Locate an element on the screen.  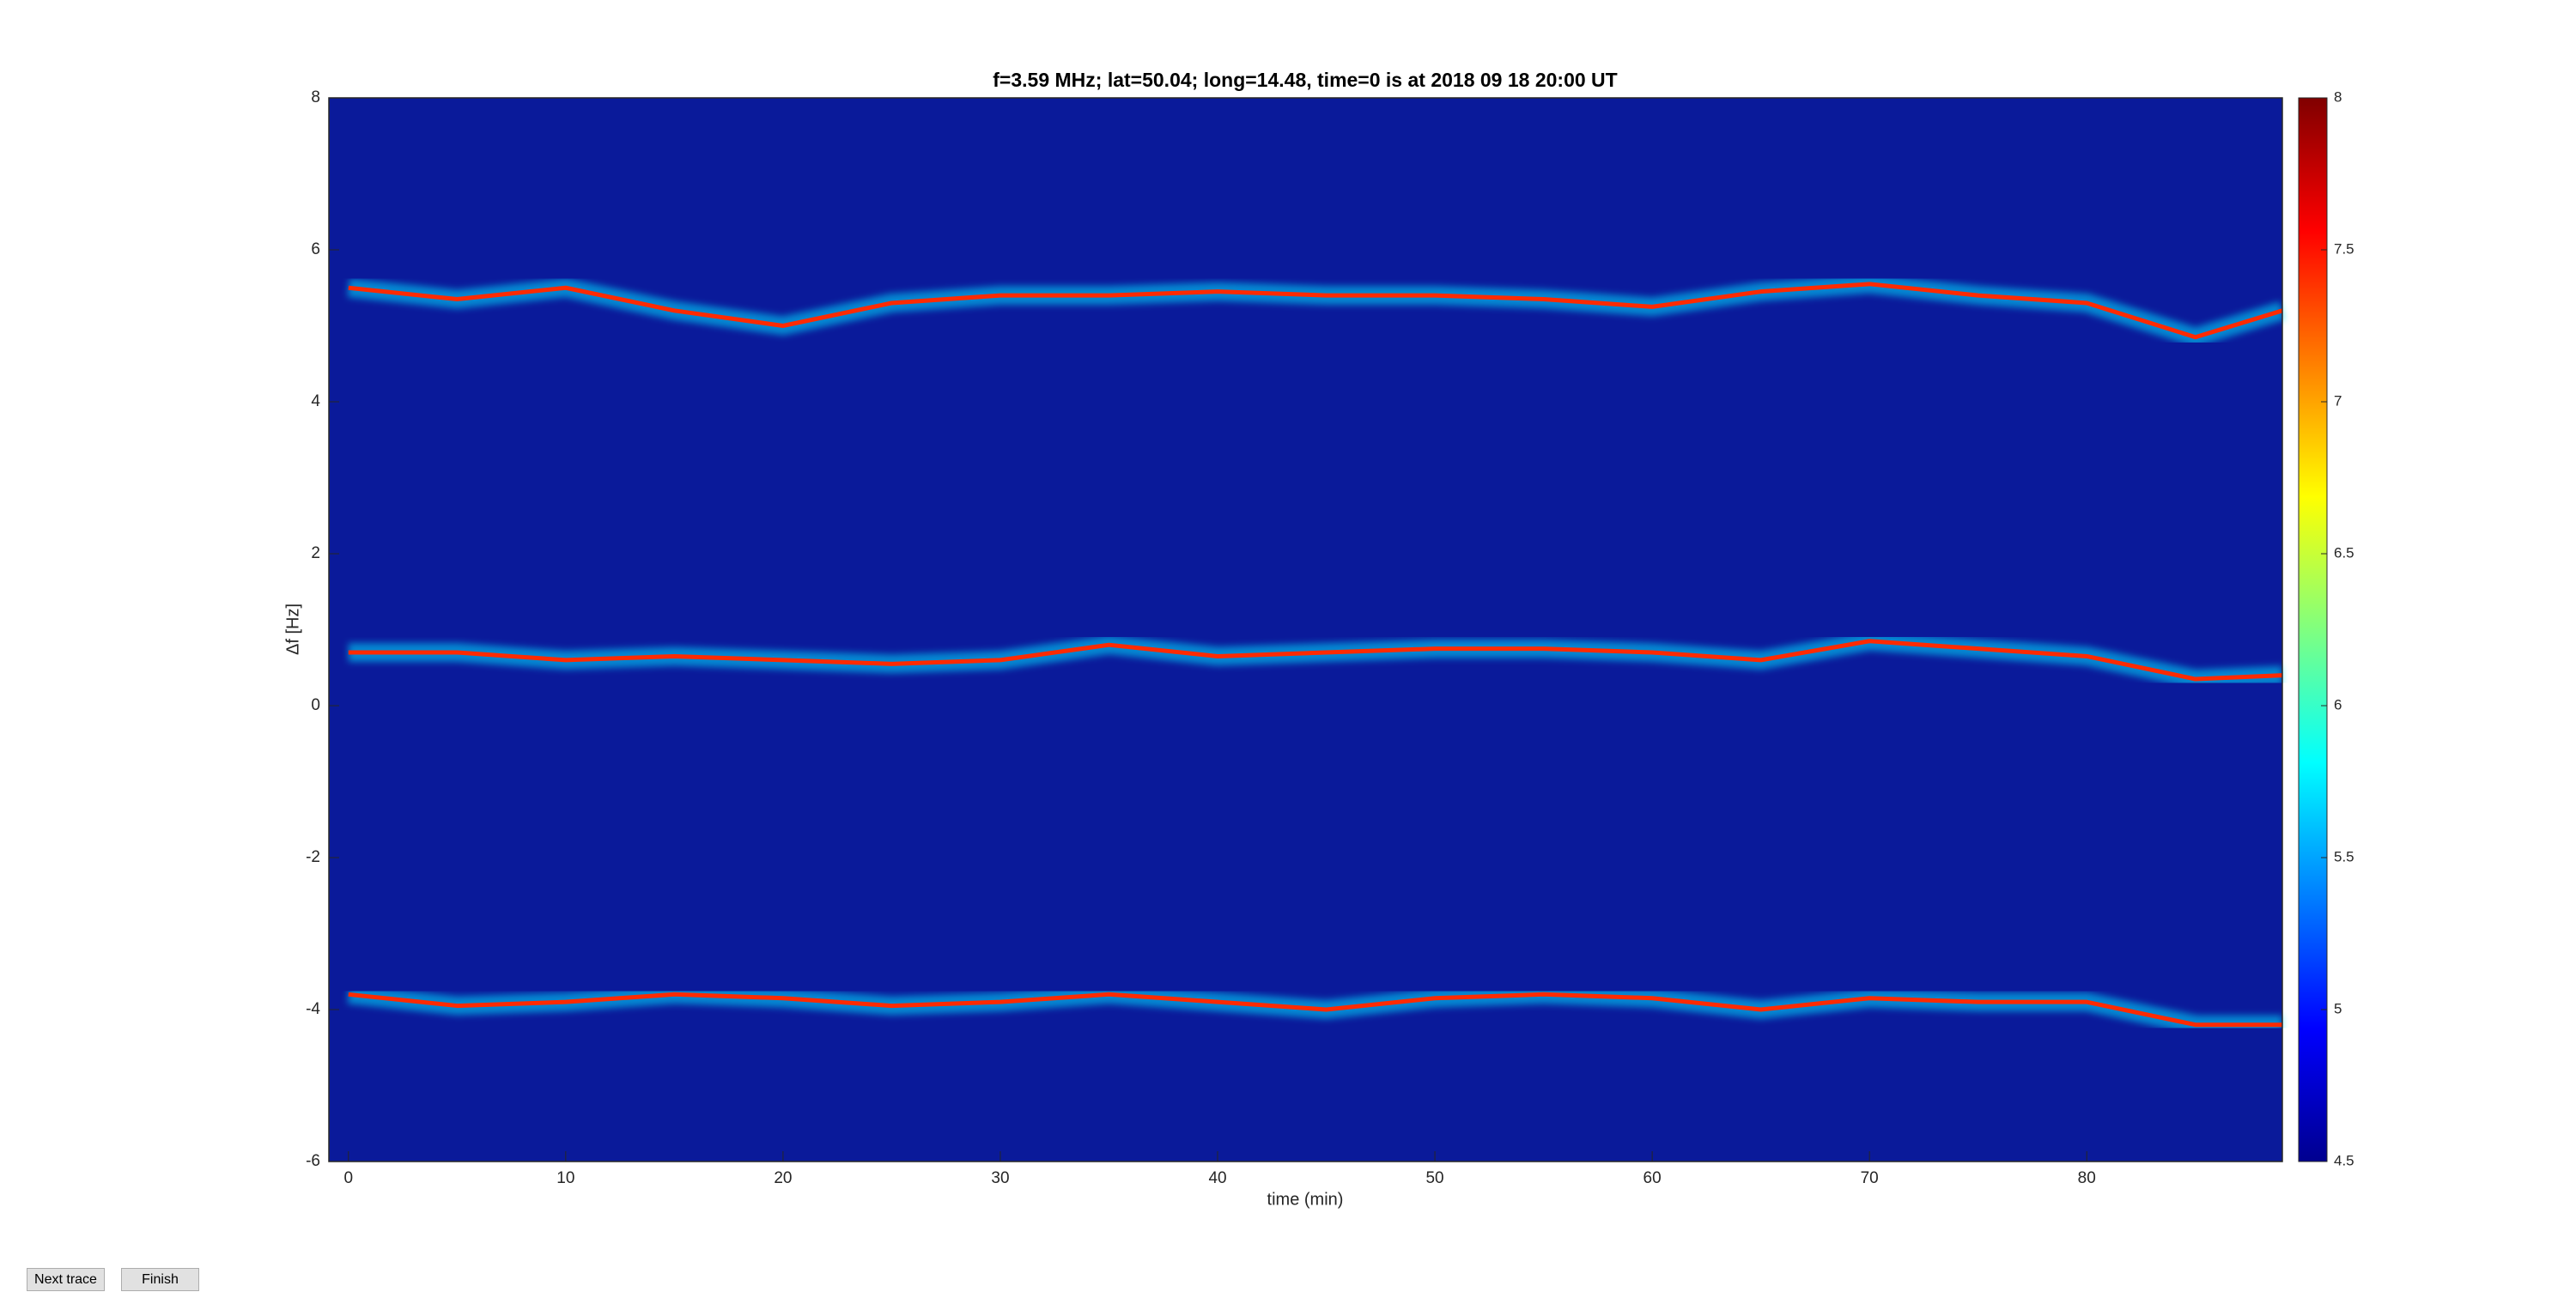
colorbar-tick-label: 7 is located at coordinates (2338, 400).